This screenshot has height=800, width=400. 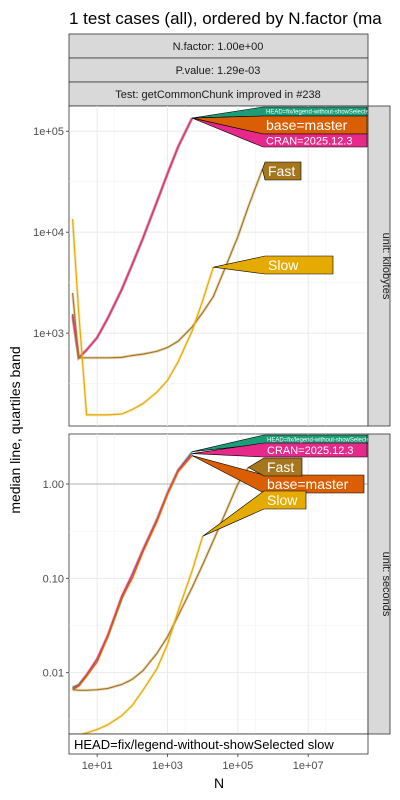 What do you see at coordinates (237, 766) in the screenshot?
I see `x-tick-label: 1e+05` at bounding box center [237, 766].